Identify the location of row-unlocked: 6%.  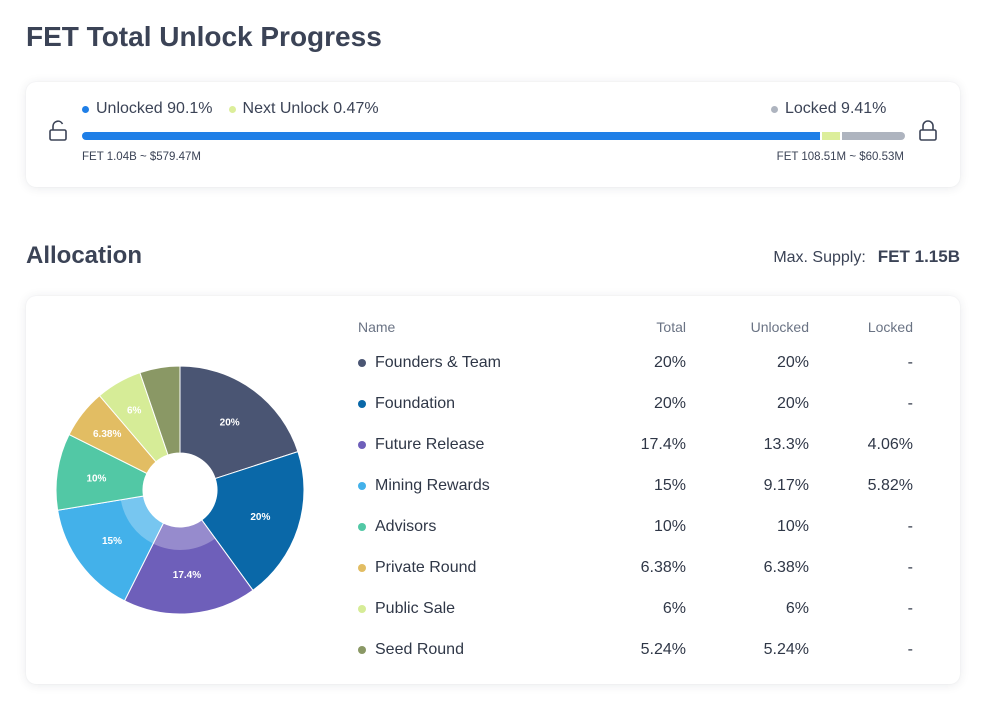
(797, 608).